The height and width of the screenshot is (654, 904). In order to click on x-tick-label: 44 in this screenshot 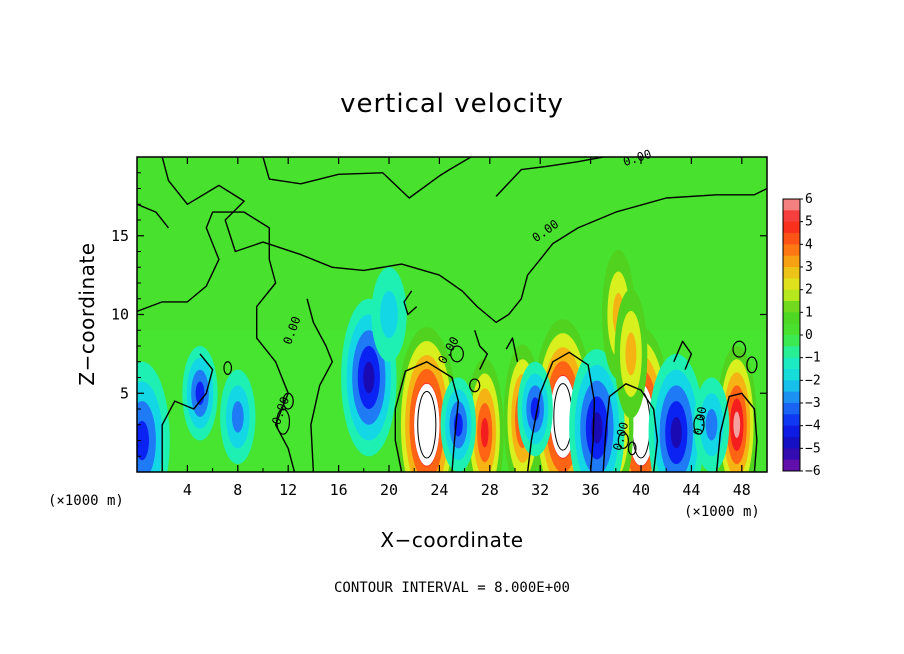, I will do `click(691, 490)`.